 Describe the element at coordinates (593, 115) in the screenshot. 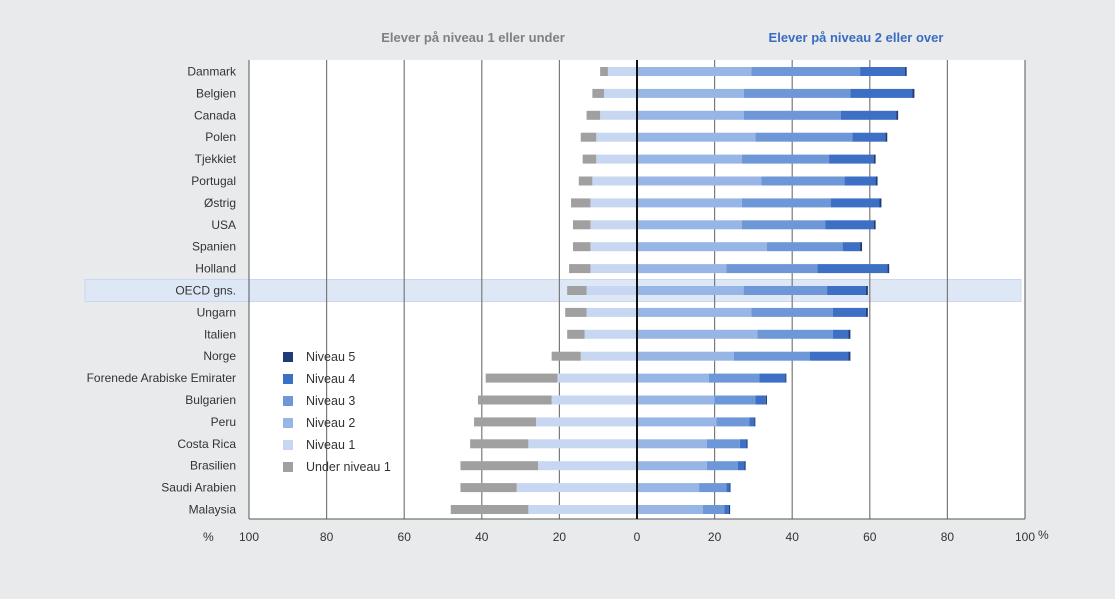

I see `bar-under-niveau1-canada` at that location.